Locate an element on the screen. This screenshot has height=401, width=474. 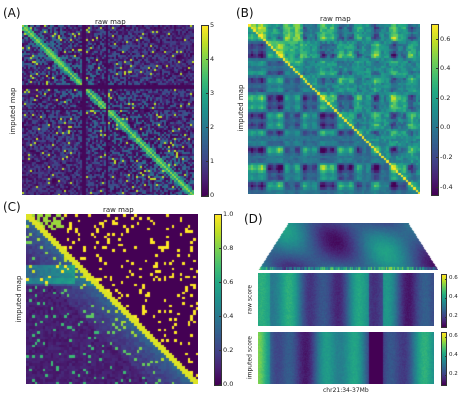
panel-a-top-label: raw map is located at coordinates (110, 22).